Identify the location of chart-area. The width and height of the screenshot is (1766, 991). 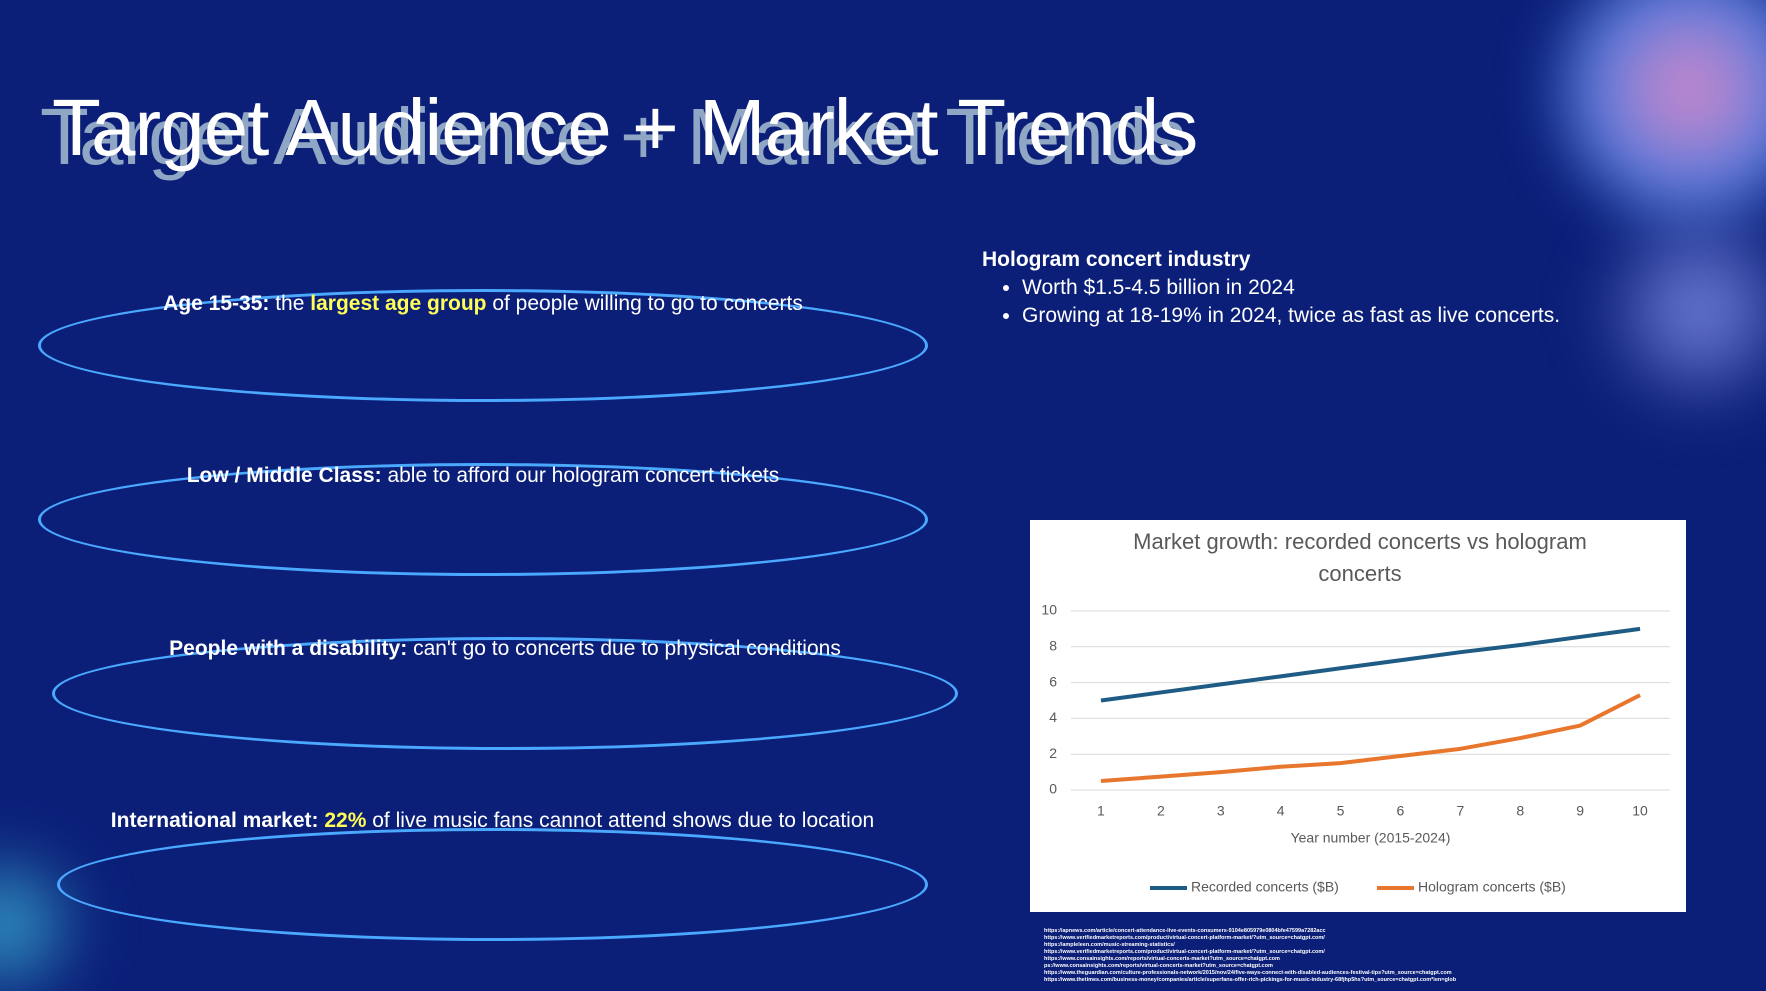
(1358, 716).